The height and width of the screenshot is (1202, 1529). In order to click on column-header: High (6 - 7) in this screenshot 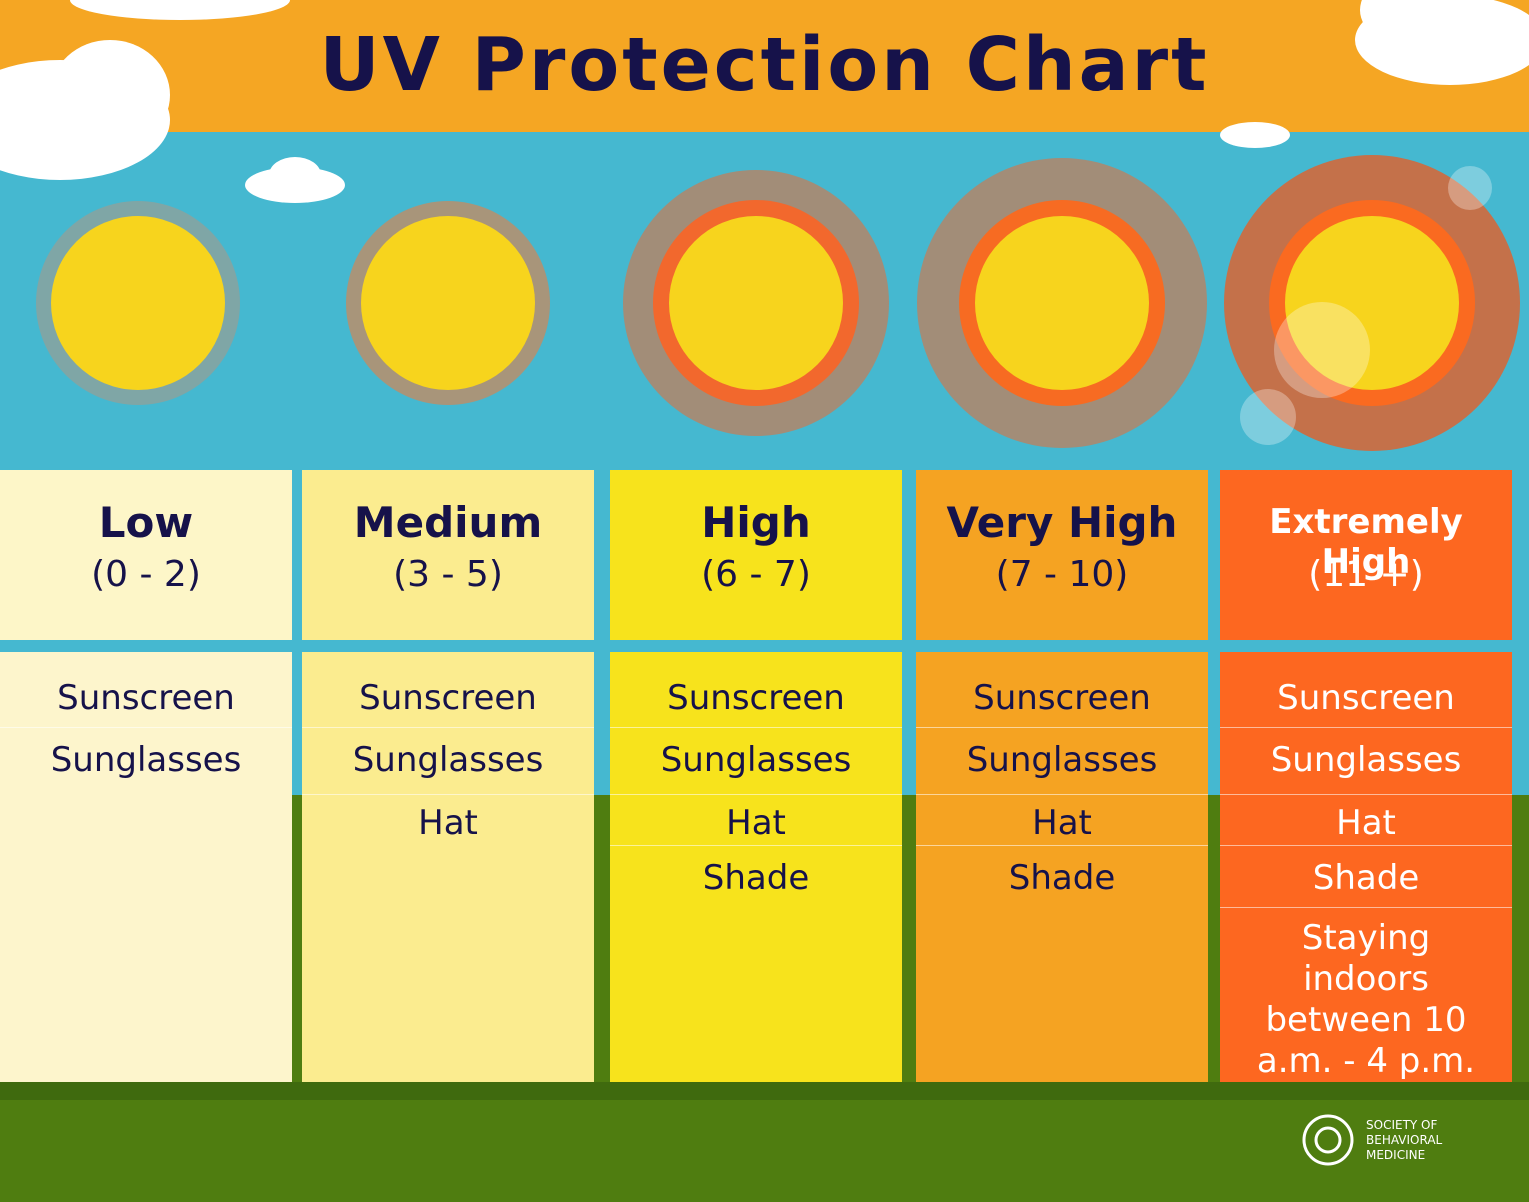, I will do `click(756, 555)`.